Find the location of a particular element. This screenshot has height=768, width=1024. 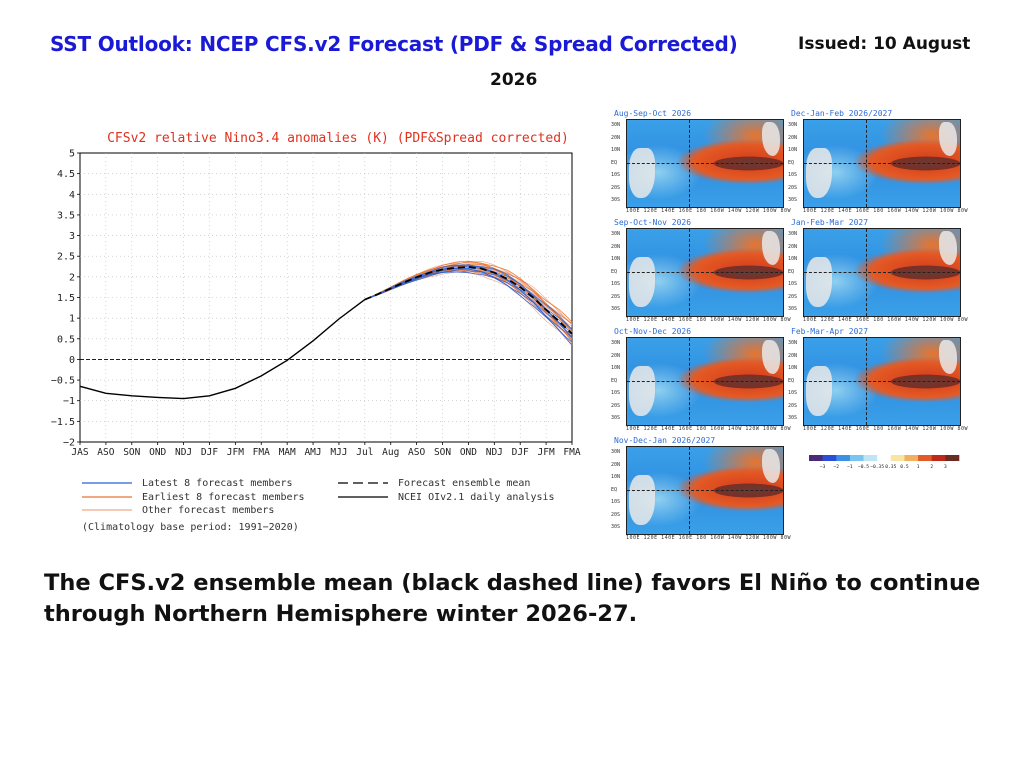

x-tick-label: OND is located at coordinates (157, 452).